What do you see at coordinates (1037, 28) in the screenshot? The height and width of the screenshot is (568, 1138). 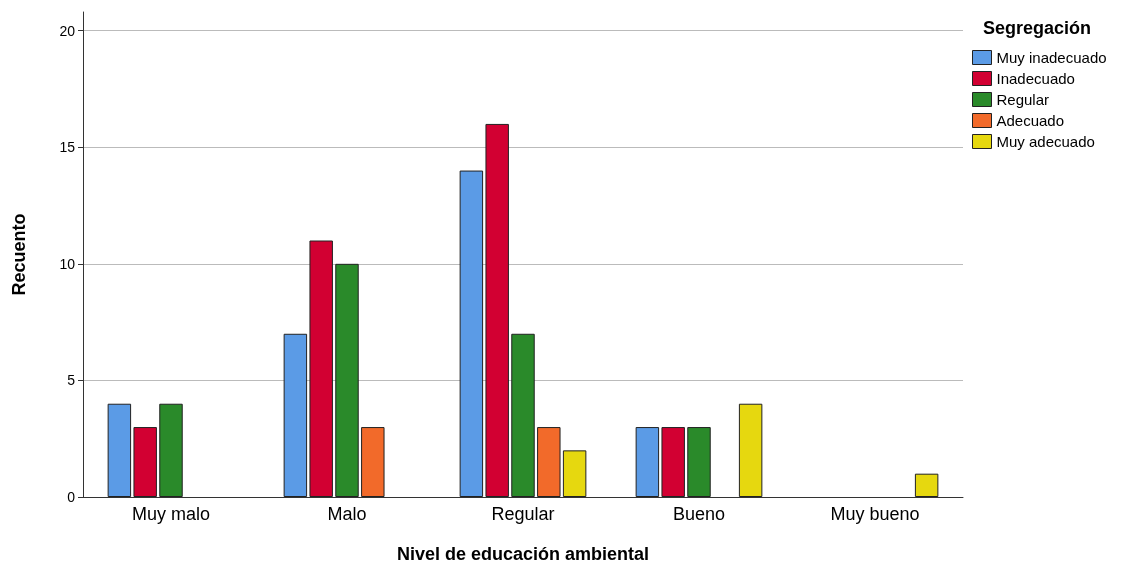 I see `legend-title: Segregación` at bounding box center [1037, 28].